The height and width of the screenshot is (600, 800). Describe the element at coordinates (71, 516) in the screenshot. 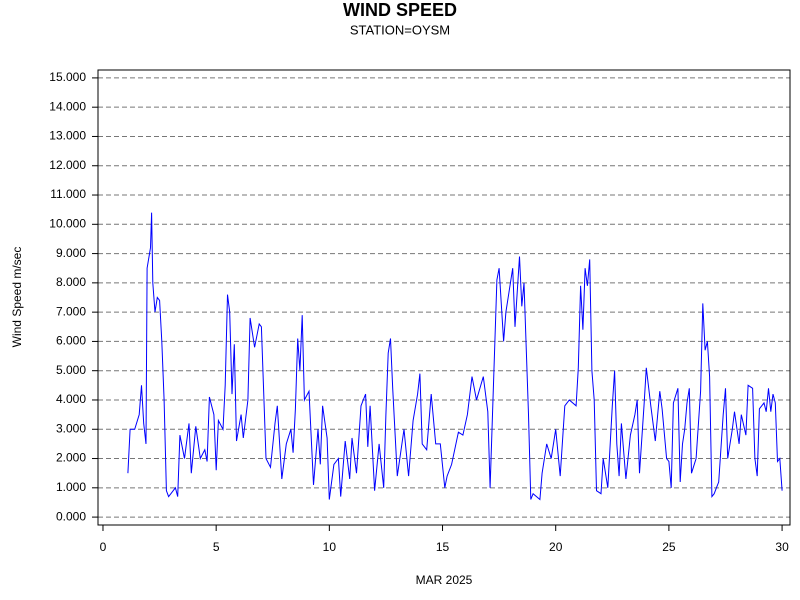

I see `y-tick-label: 0.000` at that location.